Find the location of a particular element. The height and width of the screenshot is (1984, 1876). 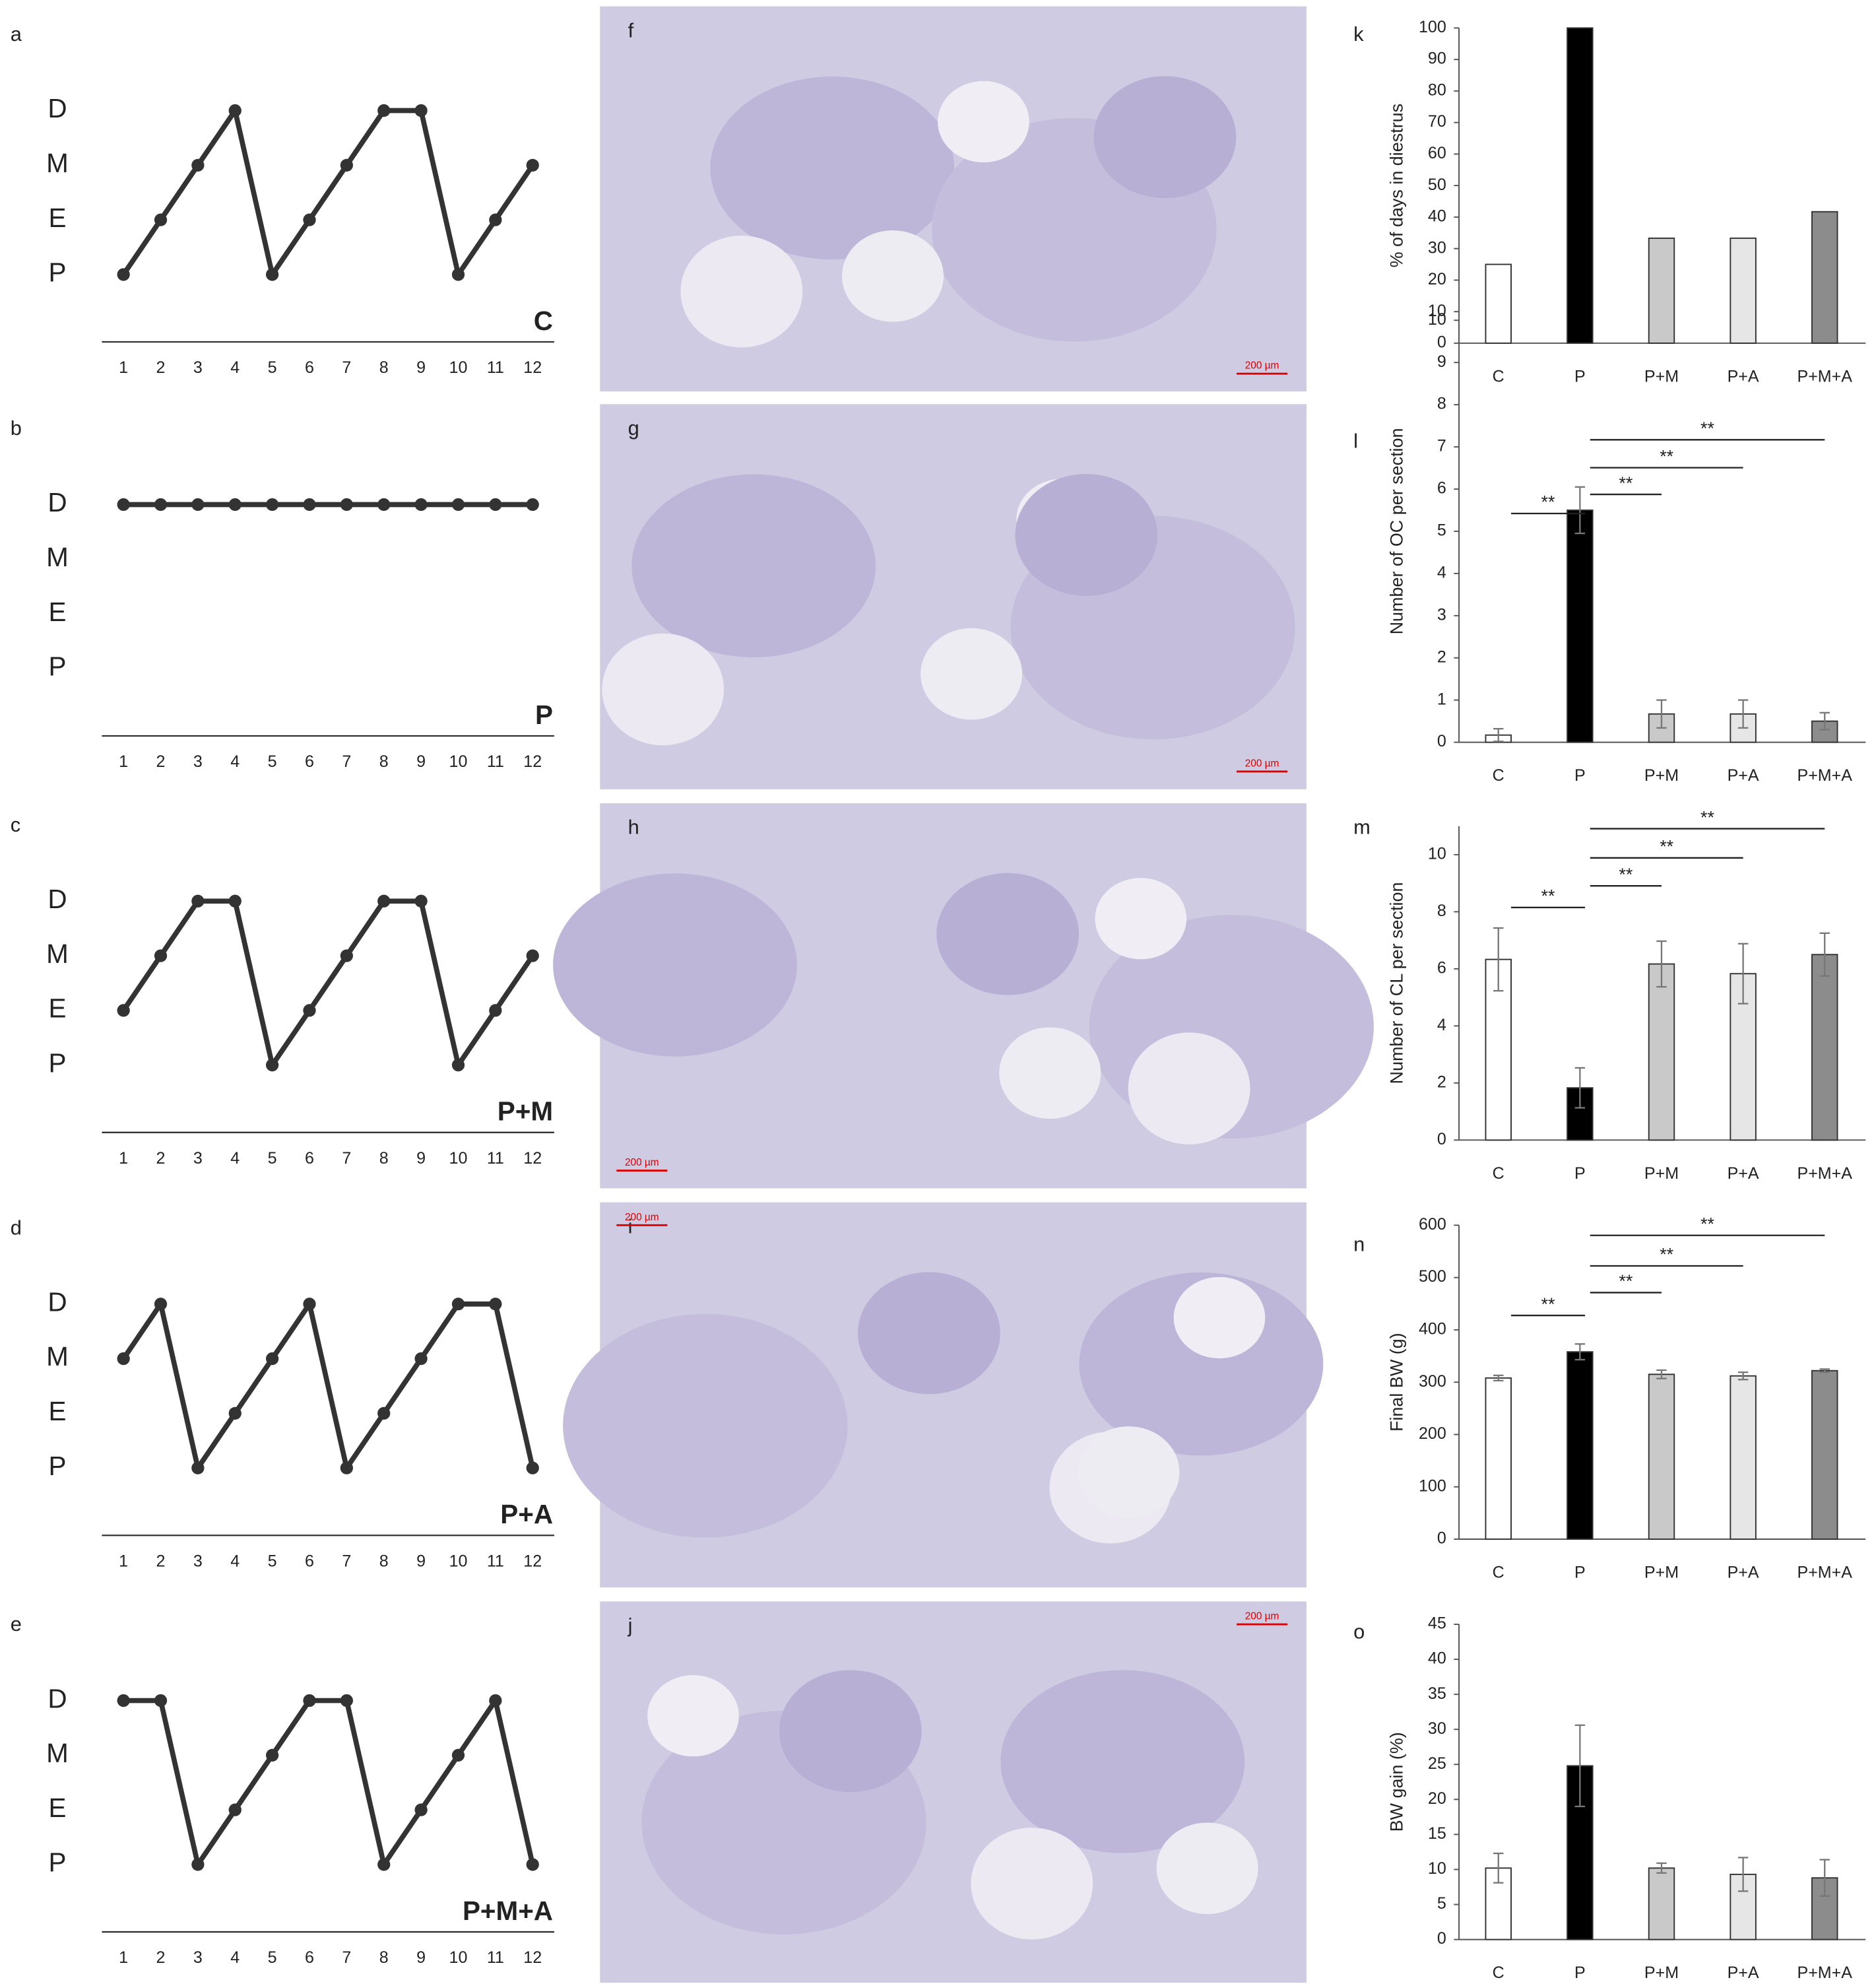

panel-label: k is located at coordinates (1358, 34).